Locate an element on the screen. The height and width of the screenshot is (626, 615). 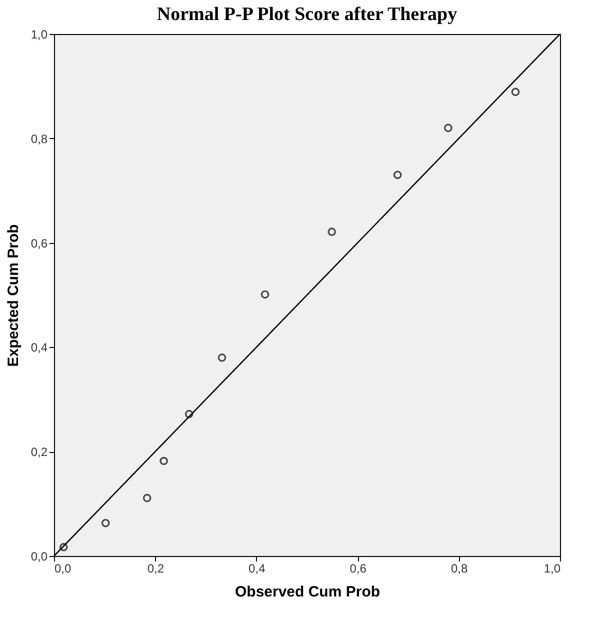
x-axis-title: Observed Cum Prob is located at coordinates (307, 592).